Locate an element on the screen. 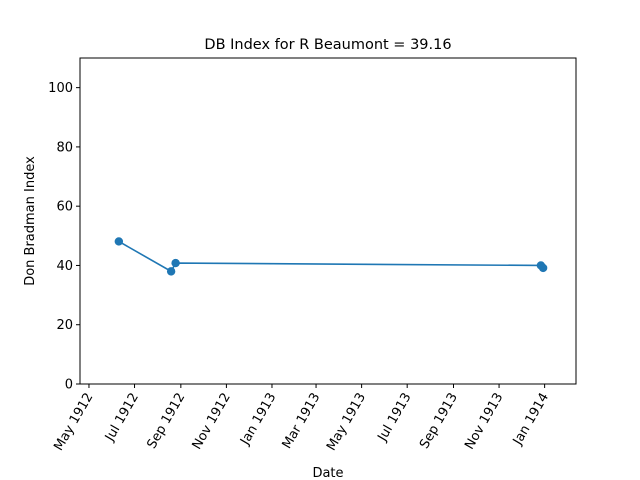  y-tick-label: 100 is located at coordinates (60, 88).